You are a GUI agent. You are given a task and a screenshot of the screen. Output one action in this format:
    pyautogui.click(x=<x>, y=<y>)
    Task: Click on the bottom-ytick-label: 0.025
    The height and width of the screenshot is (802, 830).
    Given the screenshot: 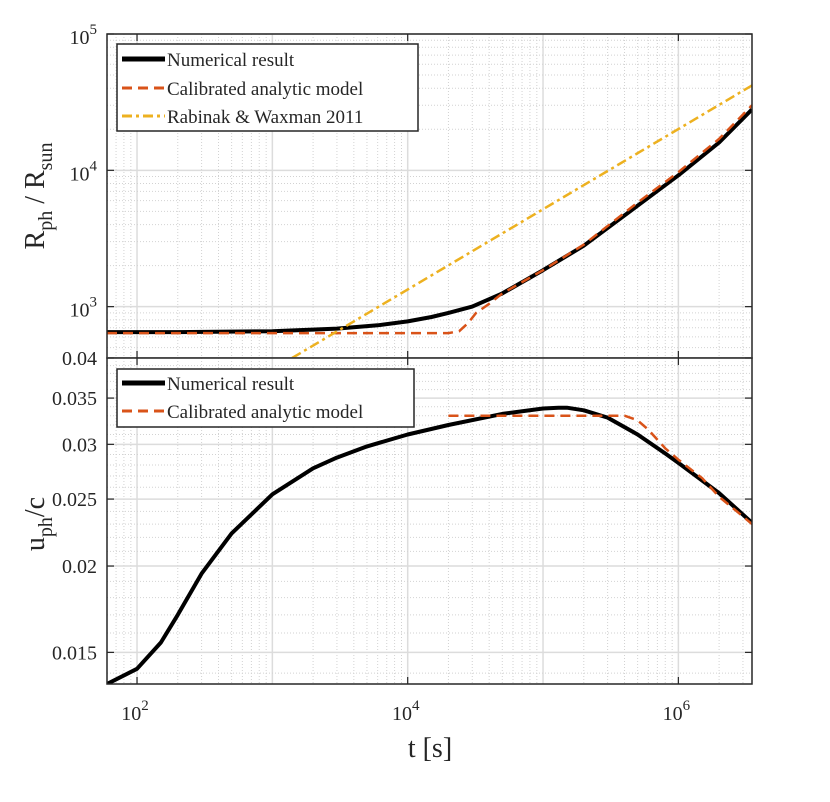 What is the action you would take?
    pyautogui.click(x=74, y=500)
    